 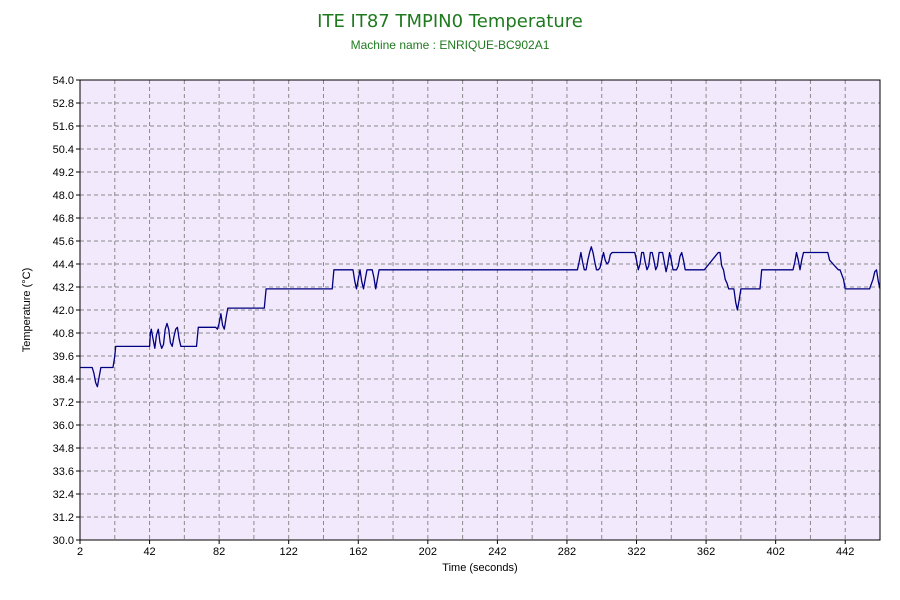 What do you see at coordinates (63, 334) in the screenshot?
I see `y-tick-label: 40.8` at bounding box center [63, 334].